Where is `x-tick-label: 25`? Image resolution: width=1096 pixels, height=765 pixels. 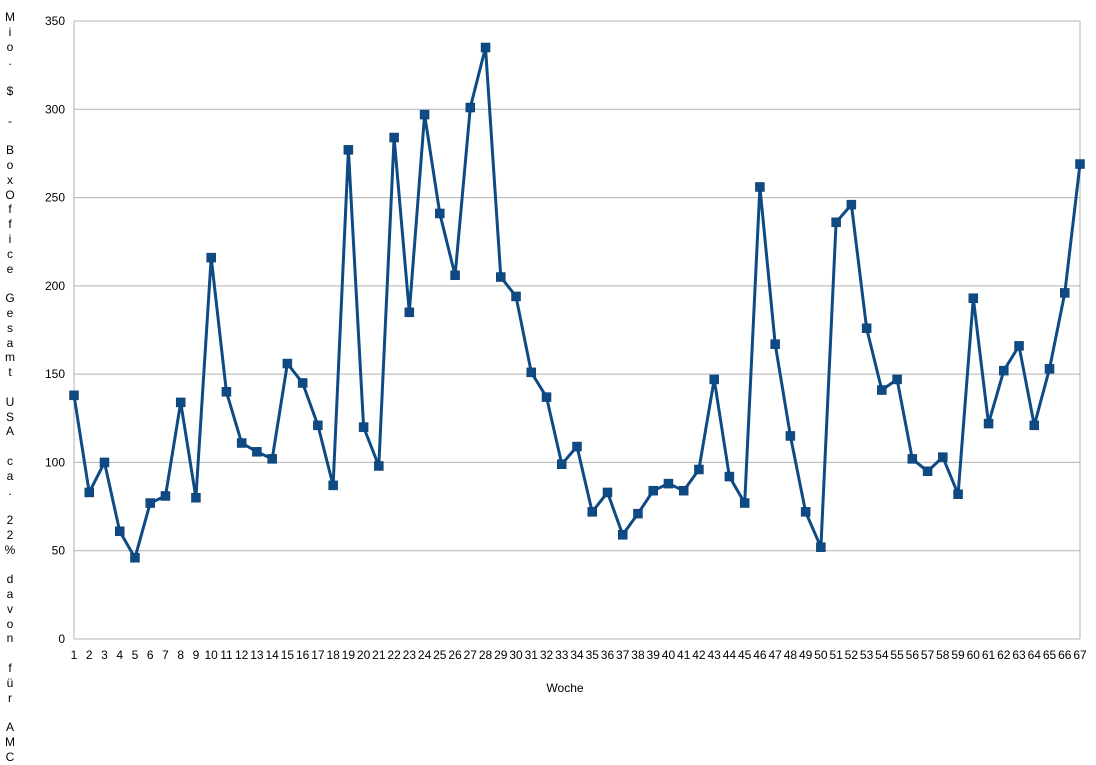 x-tick-label: 25 is located at coordinates (440, 655).